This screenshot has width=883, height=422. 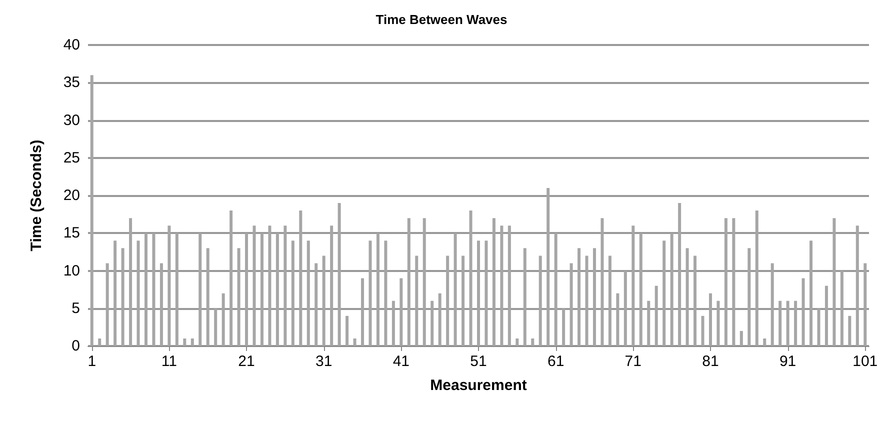 I want to click on y-tick-label: 25, so click(x=71, y=157).